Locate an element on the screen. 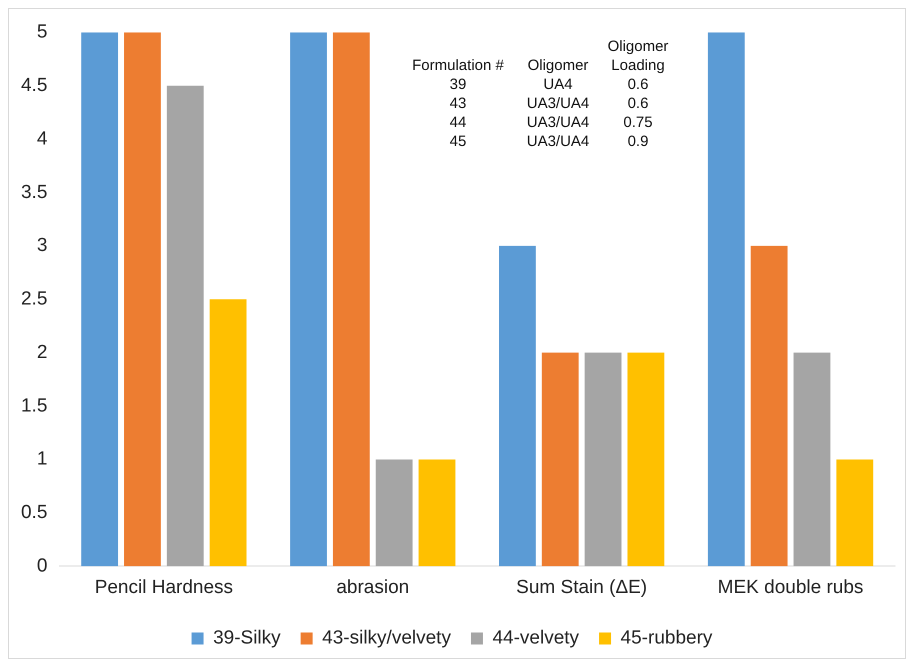  y-tick-label: 1.5 is located at coordinates (34, 405).